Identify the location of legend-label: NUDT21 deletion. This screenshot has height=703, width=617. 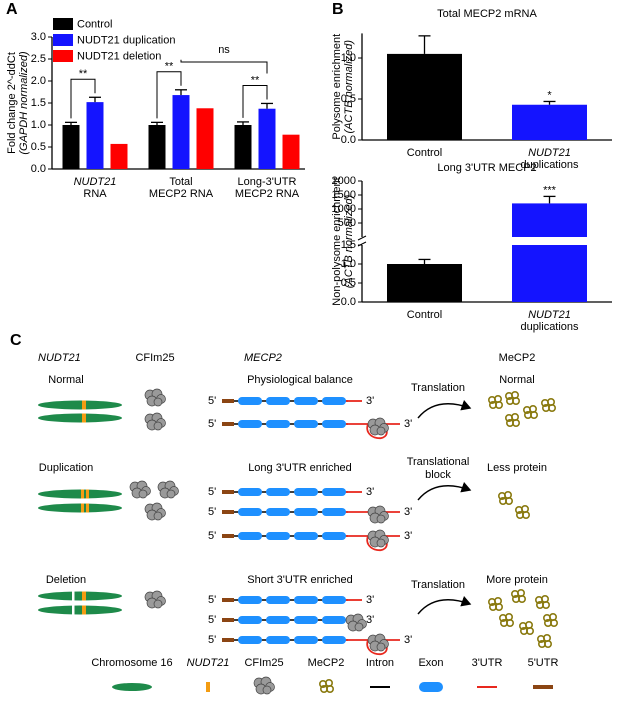
(119, 56).